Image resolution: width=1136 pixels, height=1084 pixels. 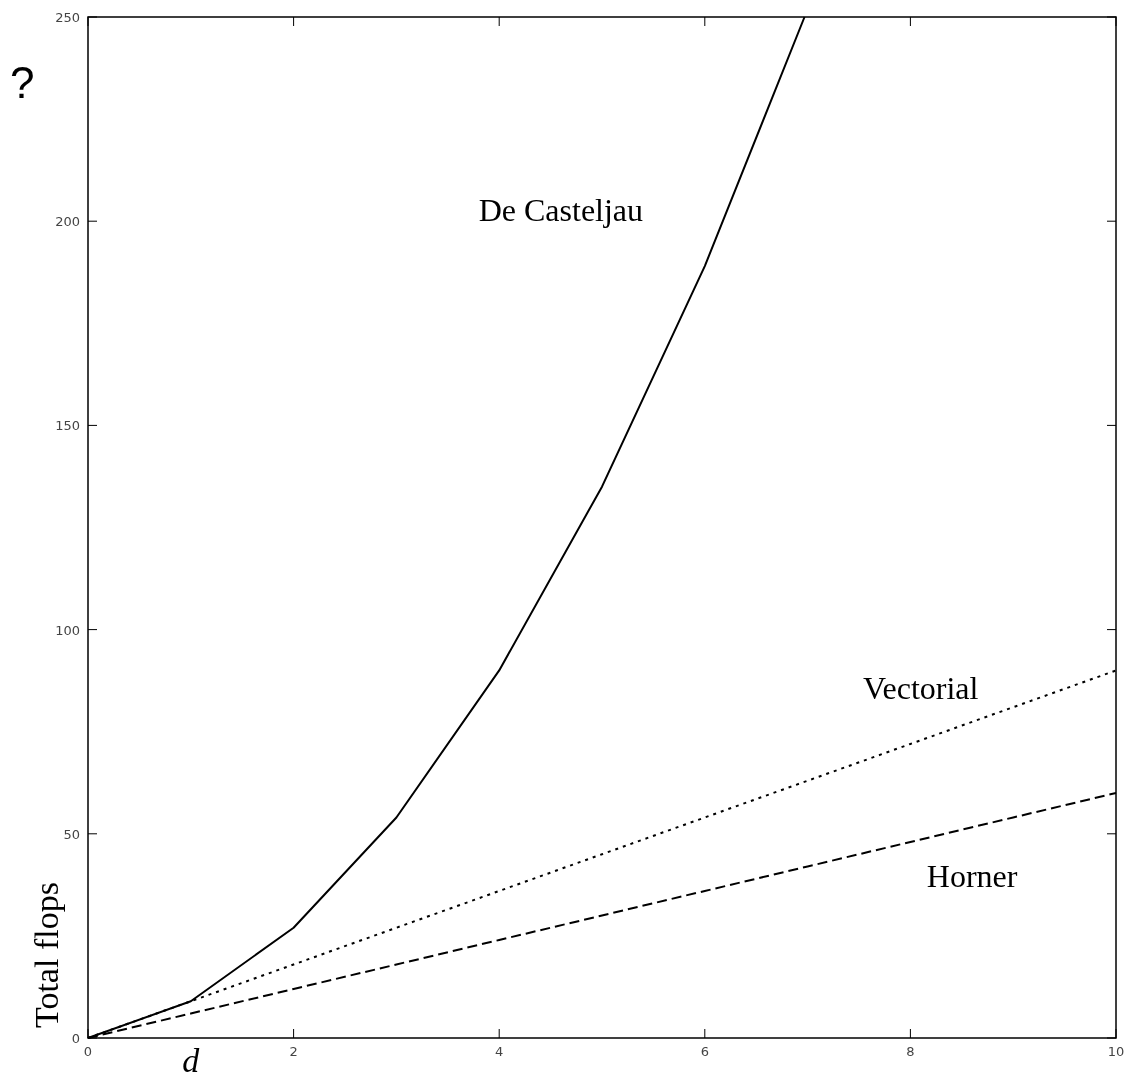 I want to click on x-tick-label: 6, so click(x=704, y=1051).